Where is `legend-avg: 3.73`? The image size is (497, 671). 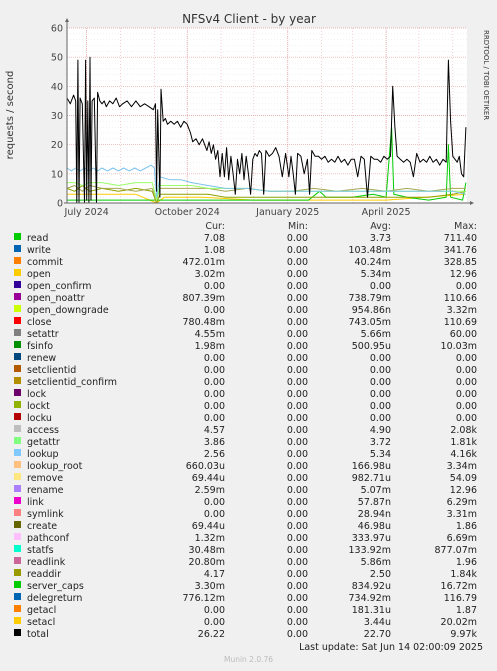
legend-avg: 3.73 is located at coordinates (380, 238).